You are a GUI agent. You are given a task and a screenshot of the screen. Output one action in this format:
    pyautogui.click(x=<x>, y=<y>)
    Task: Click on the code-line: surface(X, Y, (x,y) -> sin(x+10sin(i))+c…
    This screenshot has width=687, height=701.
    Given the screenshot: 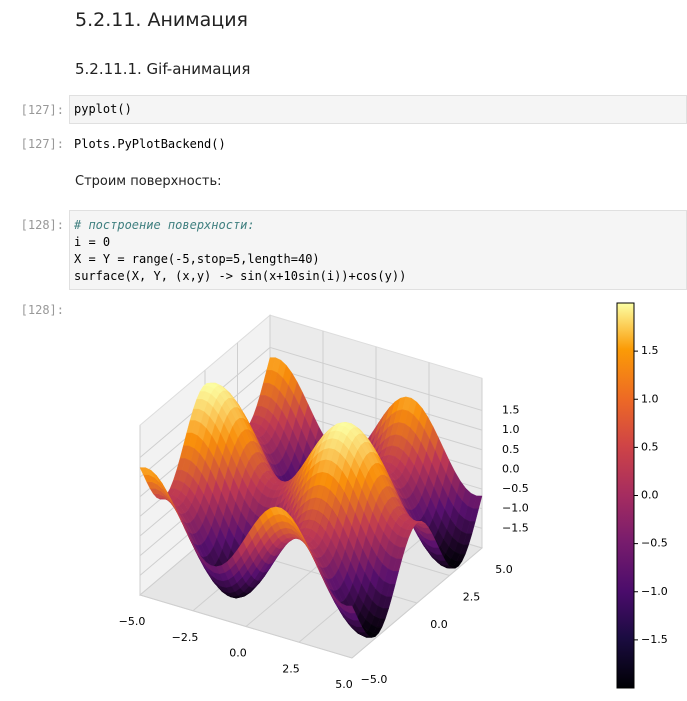 What is the action you would take?
    pyautogui.click(x=240, y=276)
    